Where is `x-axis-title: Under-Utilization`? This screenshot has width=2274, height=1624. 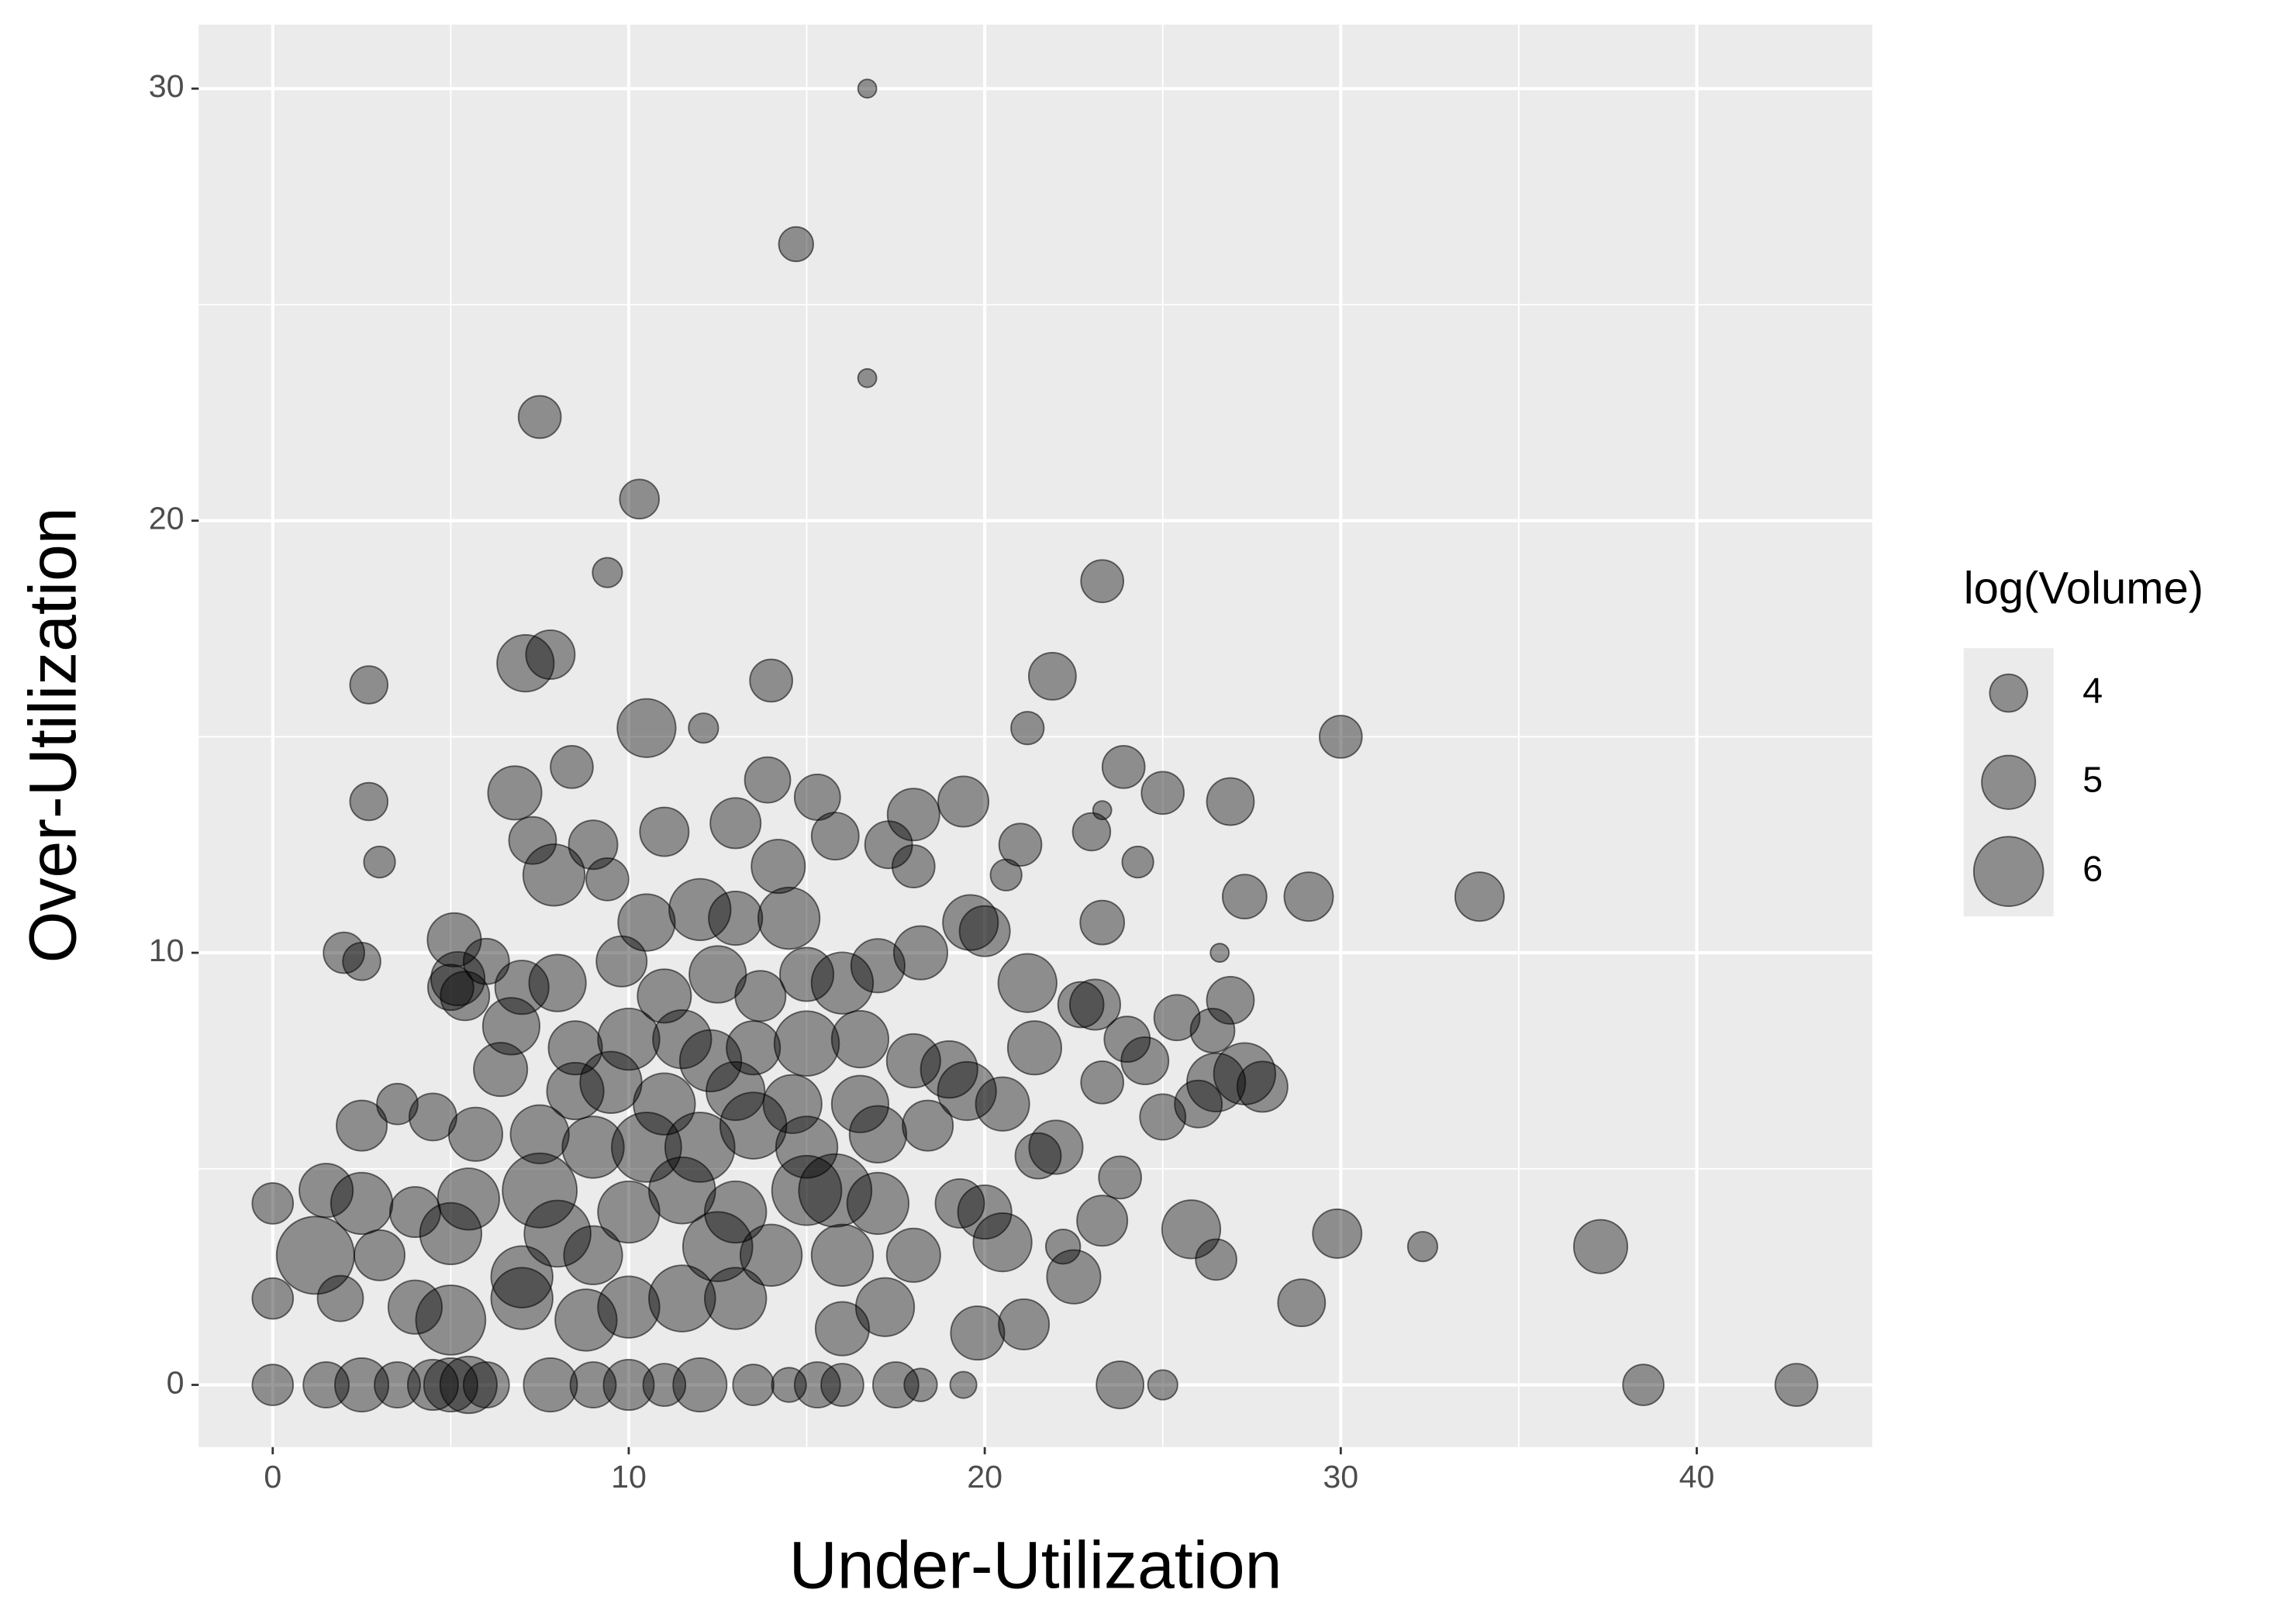 x-axis-title: Under-Utilization is located at coordinates (1035, 1566).